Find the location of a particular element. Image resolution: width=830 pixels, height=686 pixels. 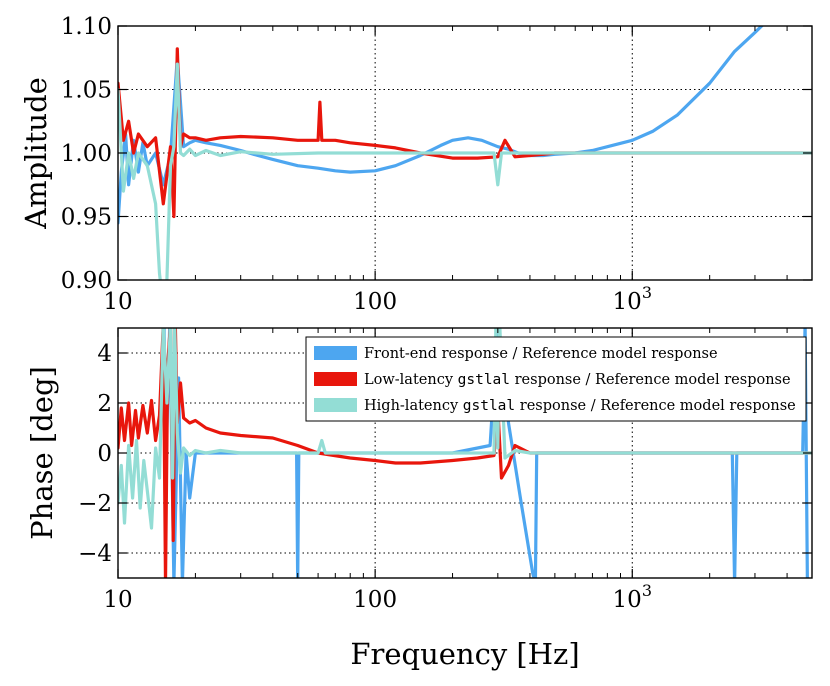

phase-y-tick-label: 4 is located at coordinates (104, 354).